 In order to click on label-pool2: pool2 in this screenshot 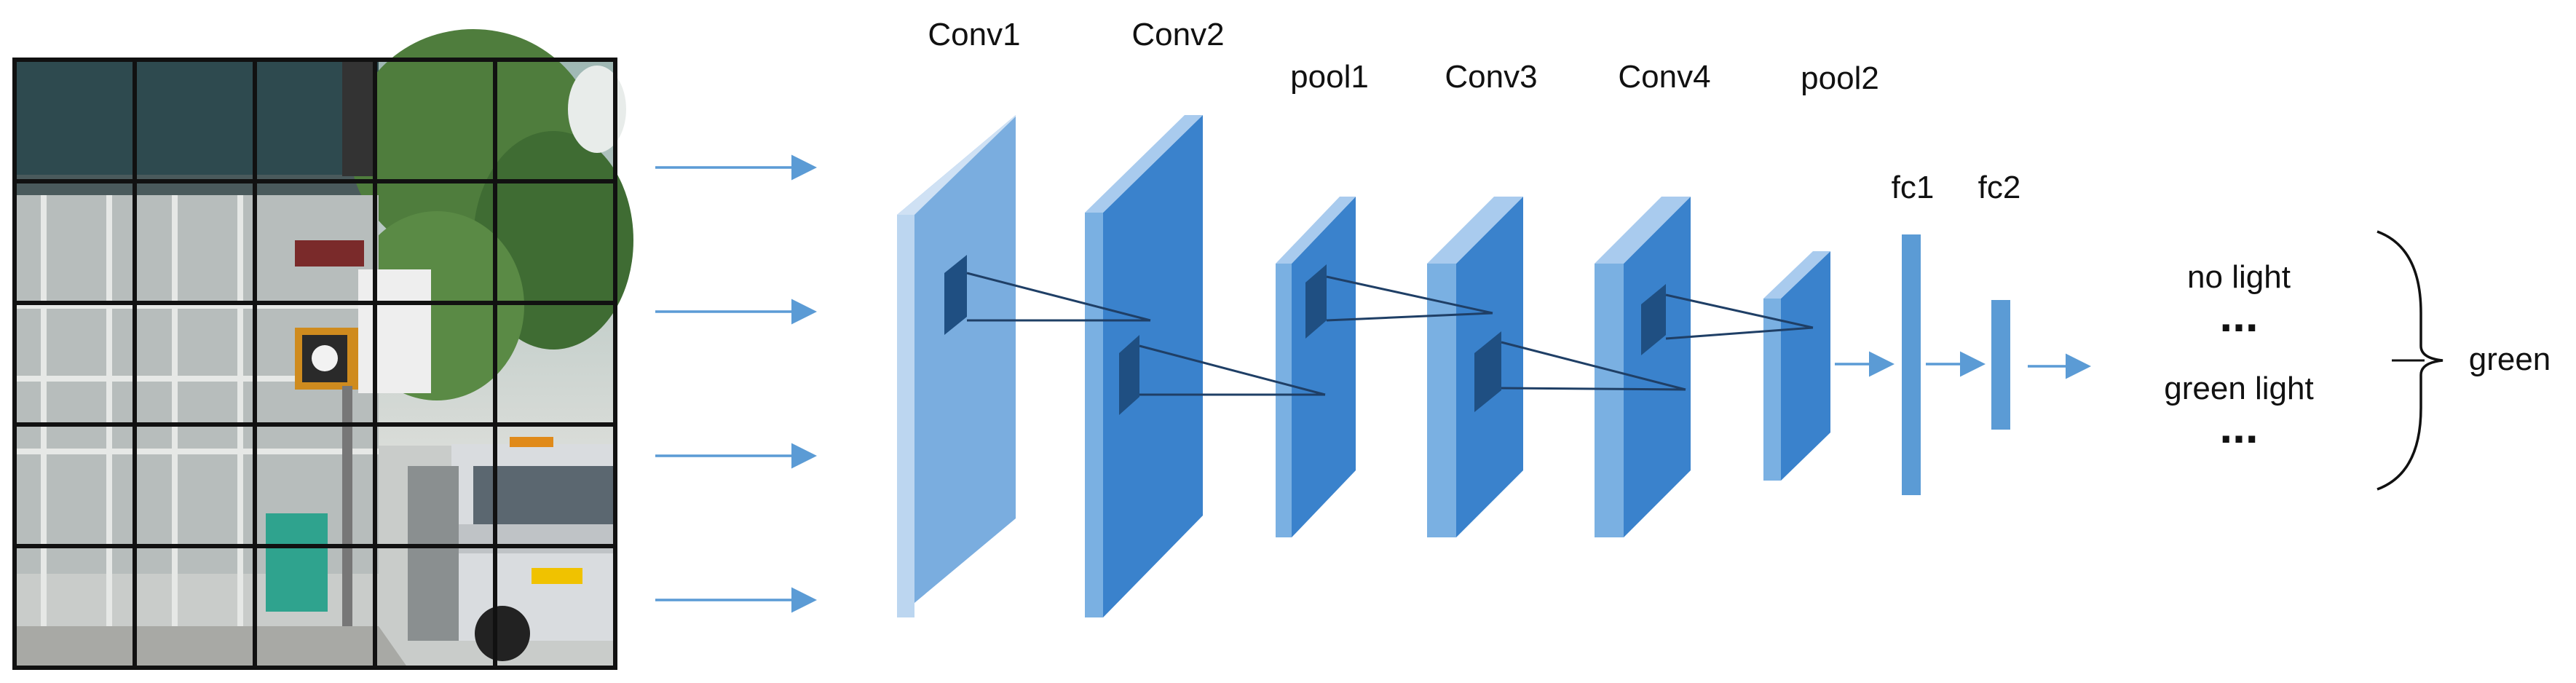, I will do `click(1840, 78)`.